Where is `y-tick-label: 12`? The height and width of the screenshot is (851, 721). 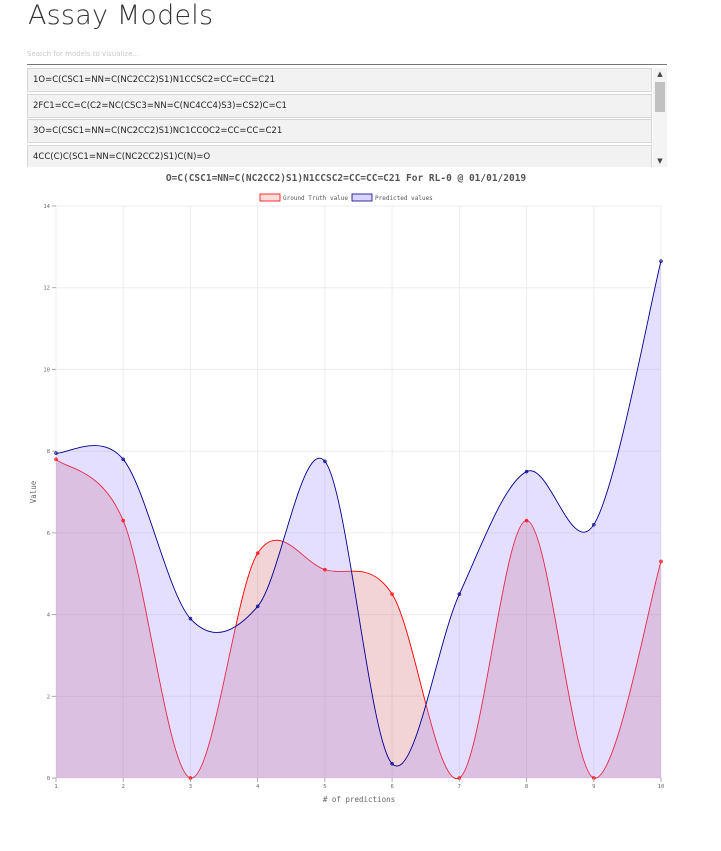
y-tick-label: 12 is located at coordinates (46, 289).